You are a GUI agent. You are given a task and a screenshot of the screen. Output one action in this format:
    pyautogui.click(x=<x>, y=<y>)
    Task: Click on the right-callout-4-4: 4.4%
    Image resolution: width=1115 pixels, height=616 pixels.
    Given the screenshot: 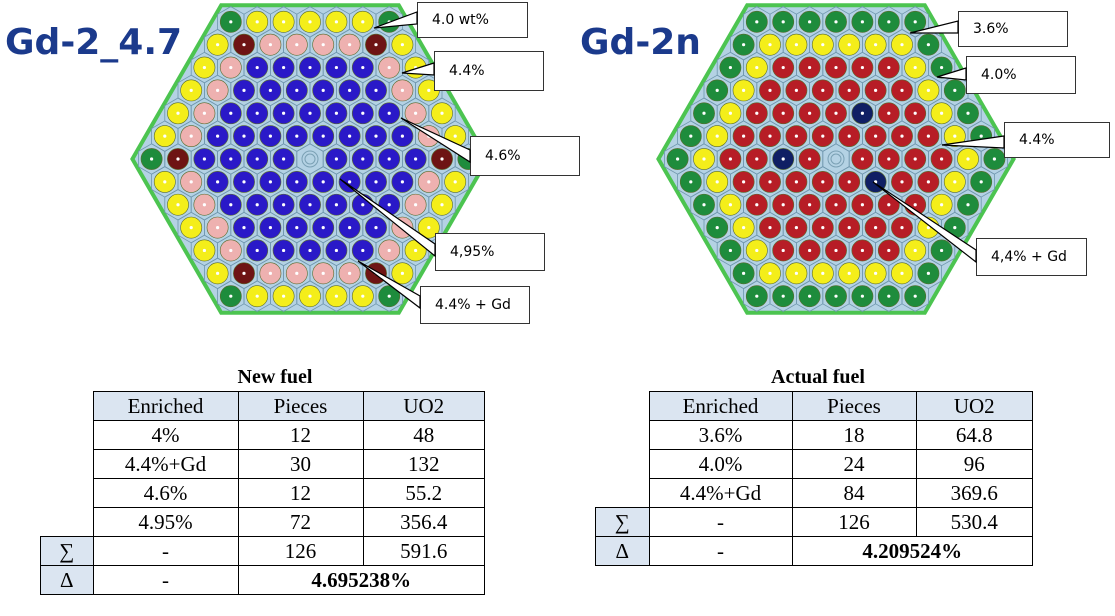 What is the action you would take?
    pyautogui.click(x=1057, y=140)
    